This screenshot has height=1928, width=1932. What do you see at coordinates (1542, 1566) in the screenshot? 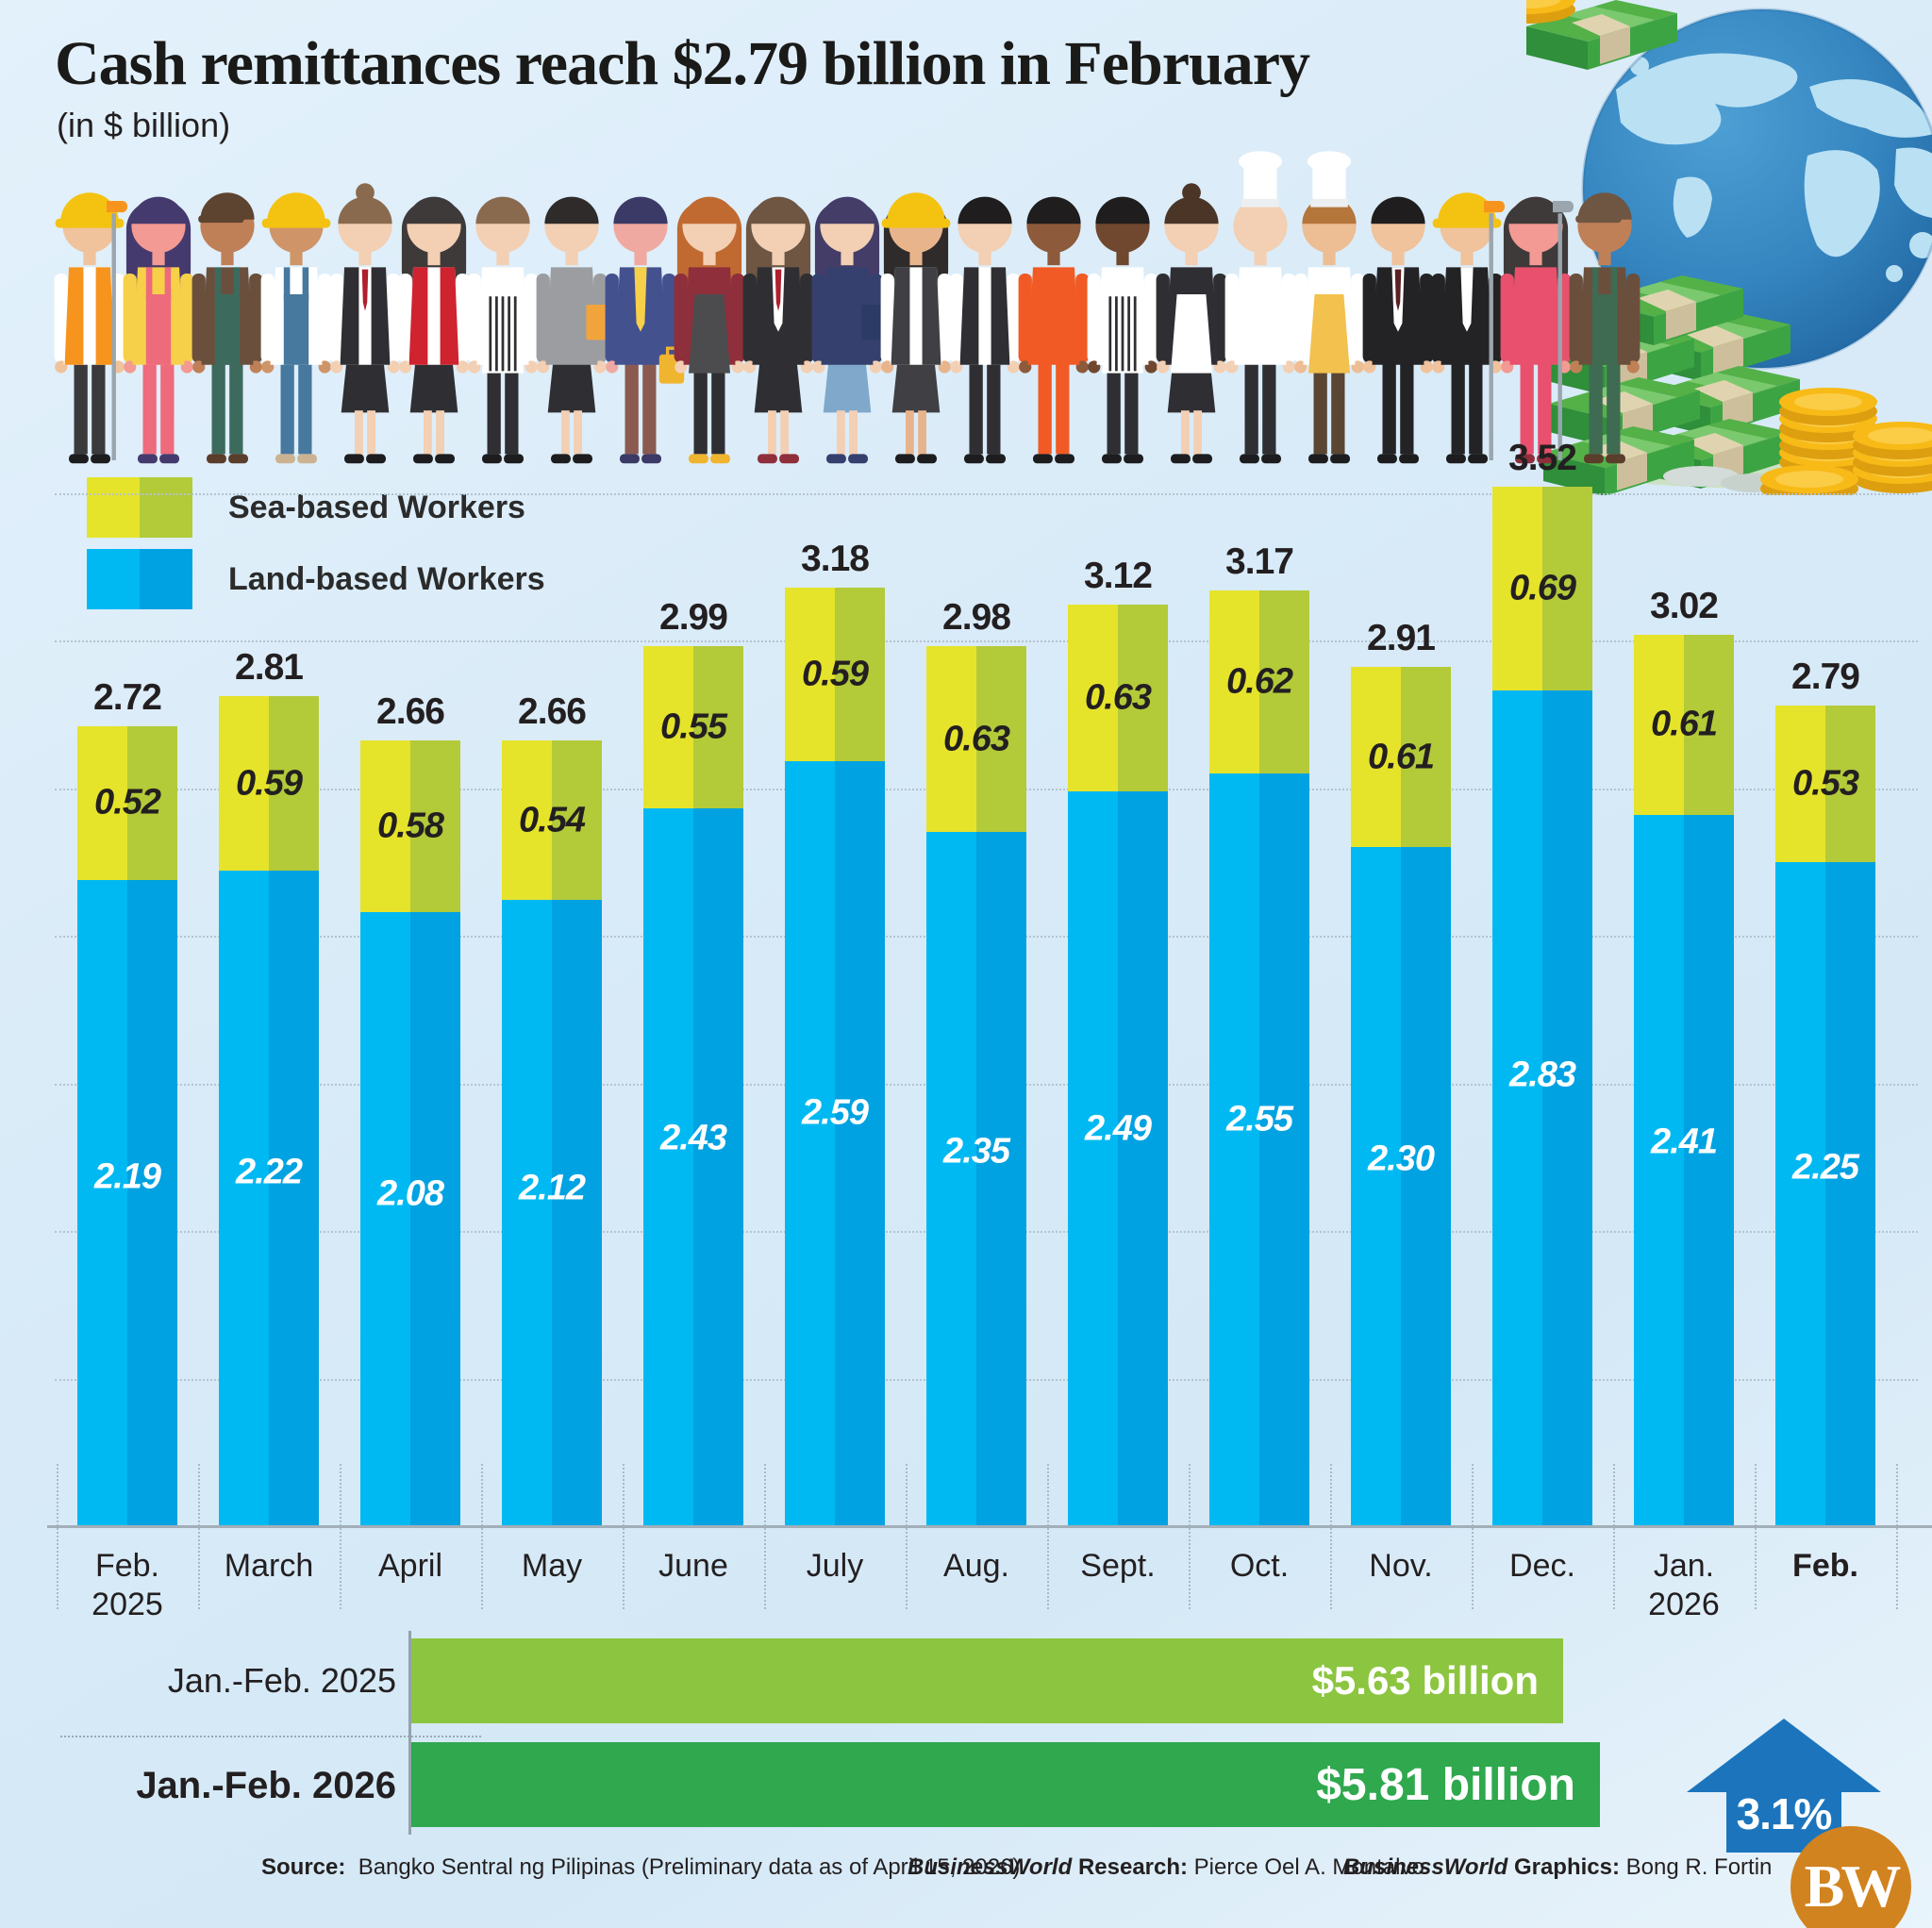
I see `x-axis-label: Dec.` at bounding box center [1542, 1566].